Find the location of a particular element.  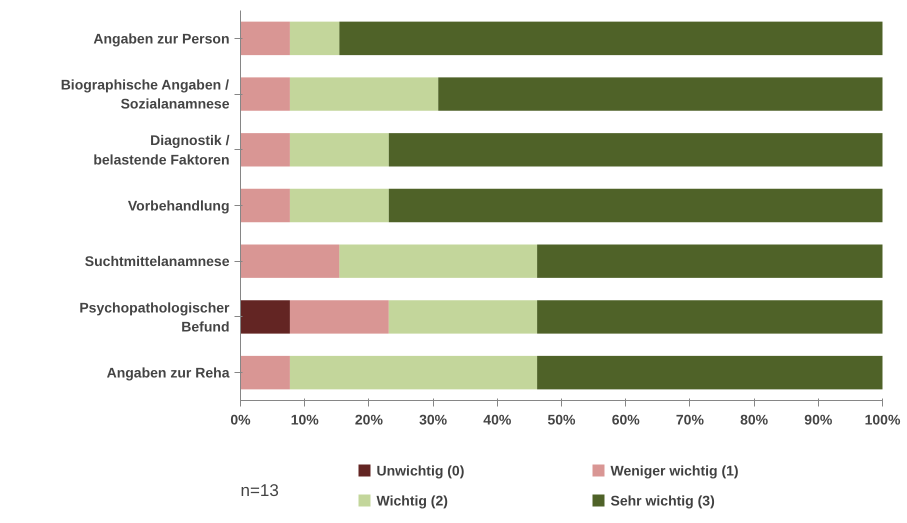

legend-label: Unwichtig (0) is located at coordinates (420, 470).